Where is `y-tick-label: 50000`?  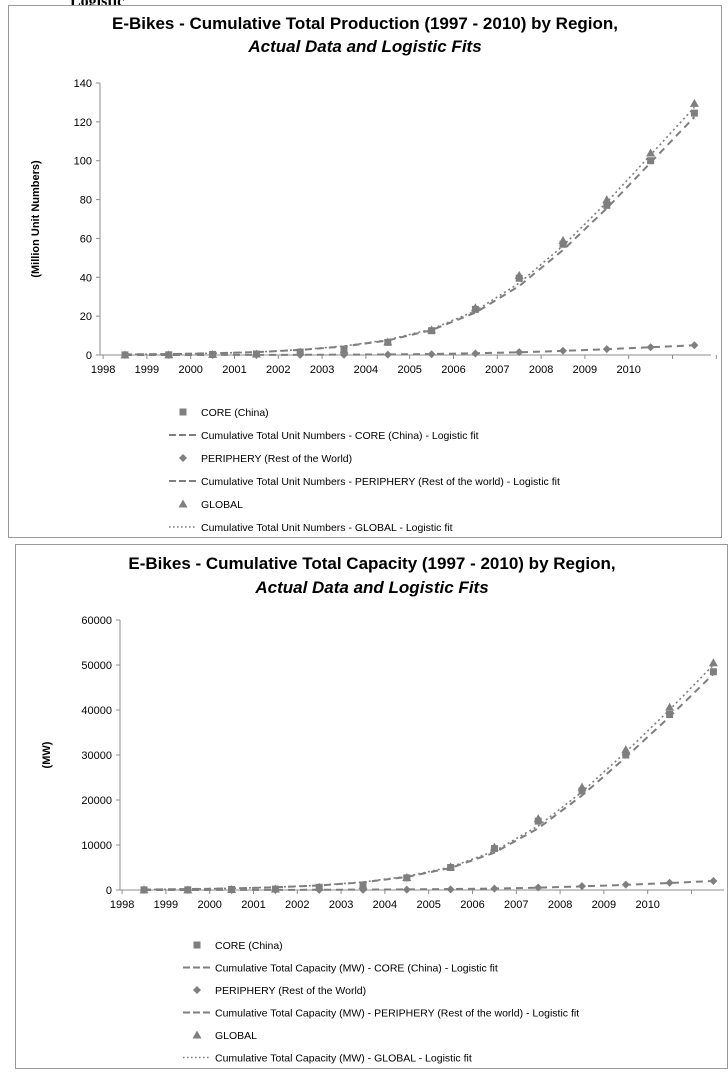 y-tick-label: 50000 is located at coordinates (96, 666).